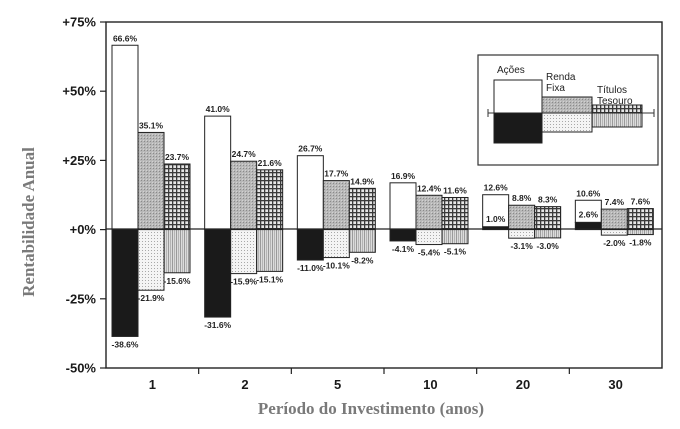 The width and height of the screenshot is (680, 429). I want to click on x-tick-label: 5, so click(337, 384).